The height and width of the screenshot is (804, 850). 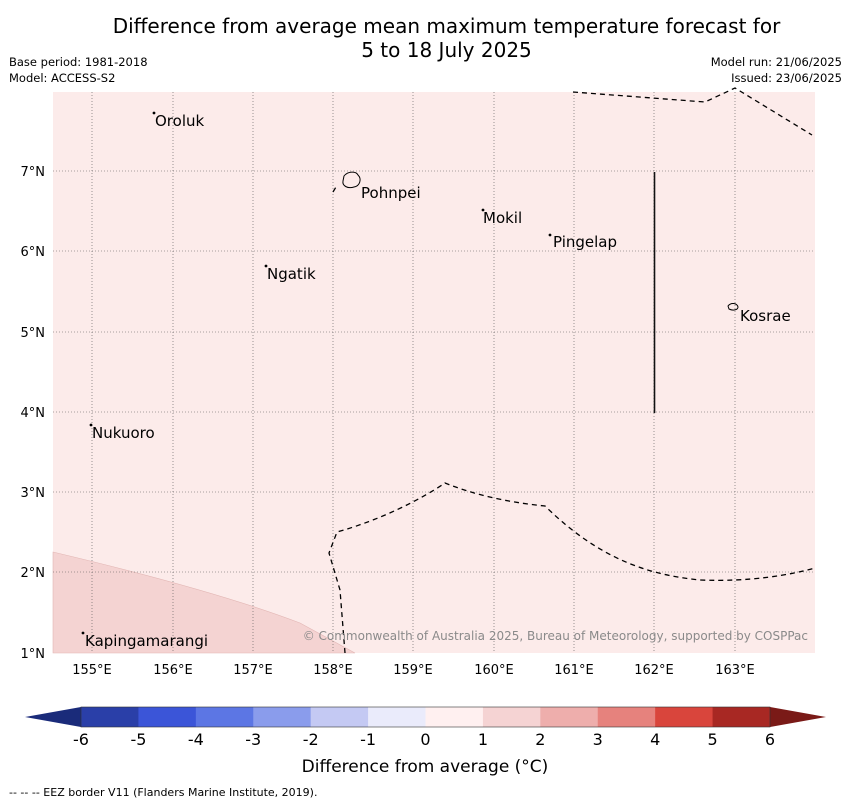 I want to click on kapingamarangi-dot, so click(x=83, y=633).